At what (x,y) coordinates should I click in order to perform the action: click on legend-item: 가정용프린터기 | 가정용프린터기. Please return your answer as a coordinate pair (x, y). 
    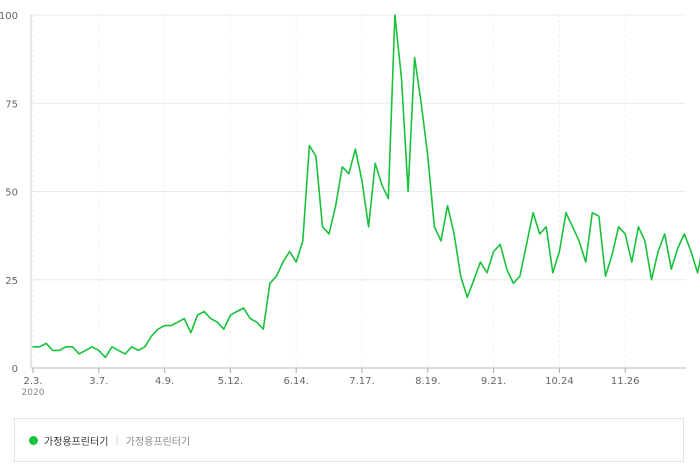
    Looking at the image, I should click on (109, 440).